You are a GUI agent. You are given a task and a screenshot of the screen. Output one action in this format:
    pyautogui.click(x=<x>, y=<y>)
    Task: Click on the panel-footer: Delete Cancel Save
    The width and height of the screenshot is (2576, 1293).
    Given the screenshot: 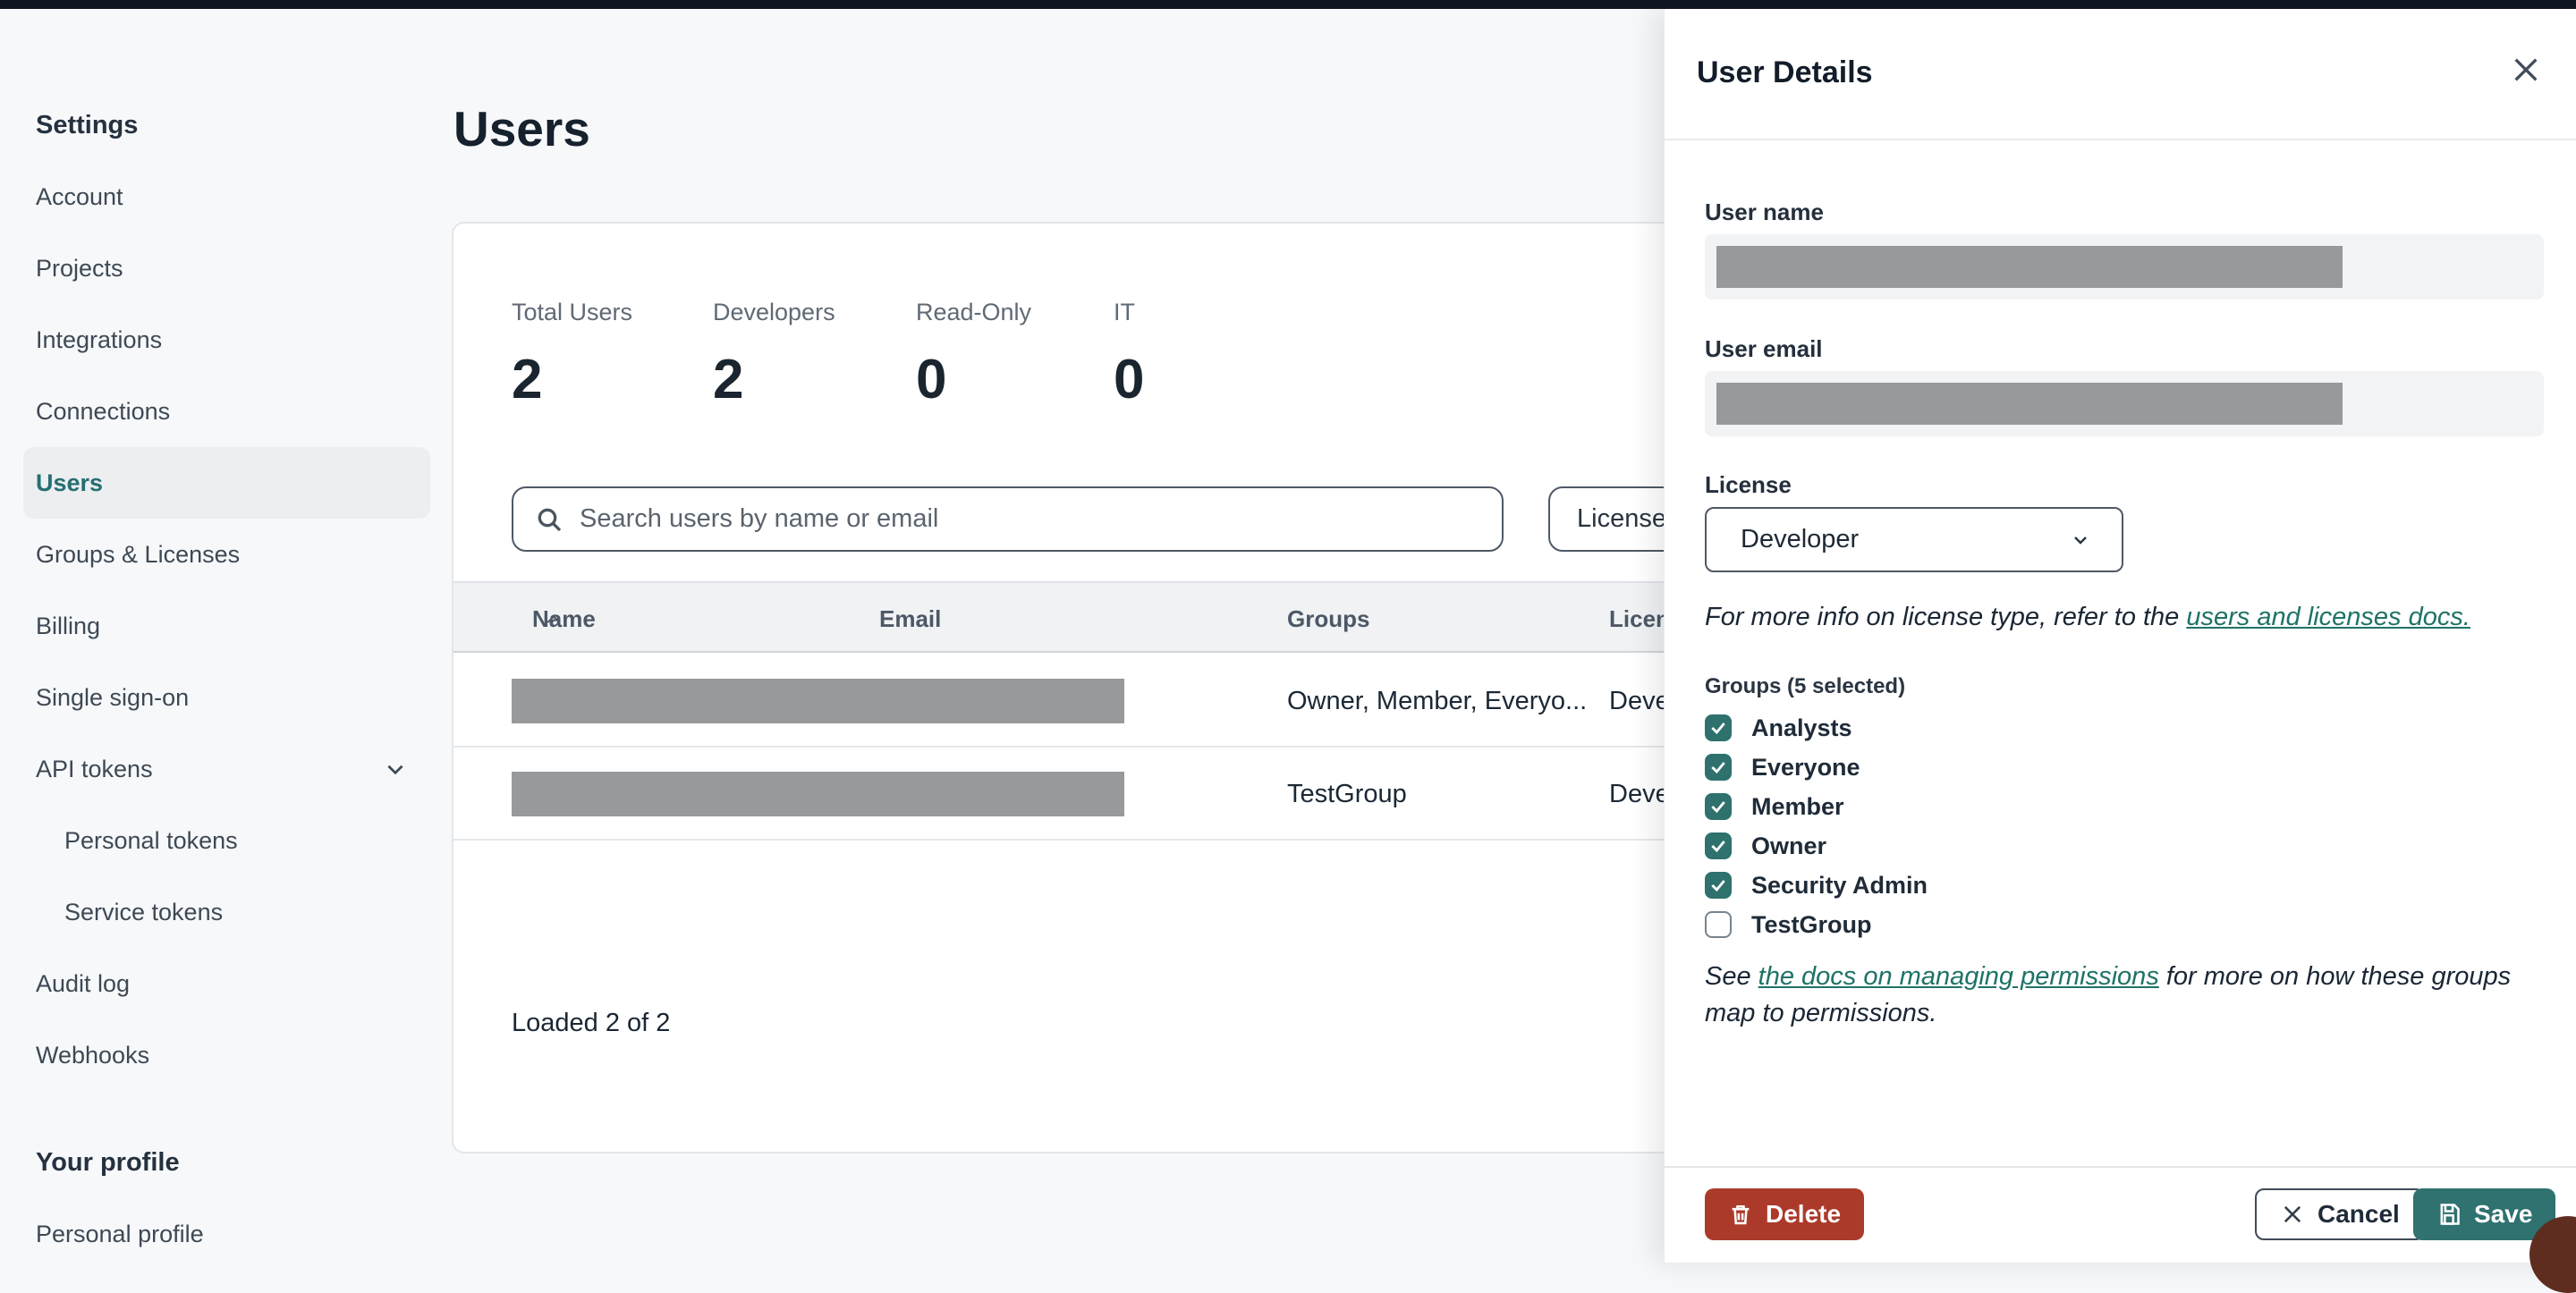 What is the action you would take?
    pyautogui.click(x=2120, y=1215)
    